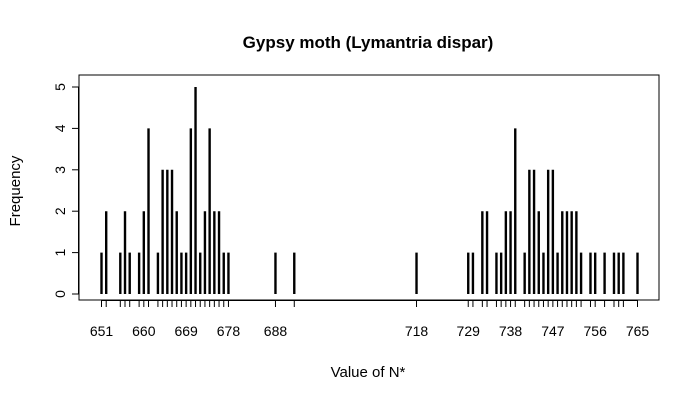 This screenshot has width=700, height=405. What do you see at coordinates (368, 372) in the screenshot?
I see `x-axis-label: Value of N*` at bounding box center [368, 372].